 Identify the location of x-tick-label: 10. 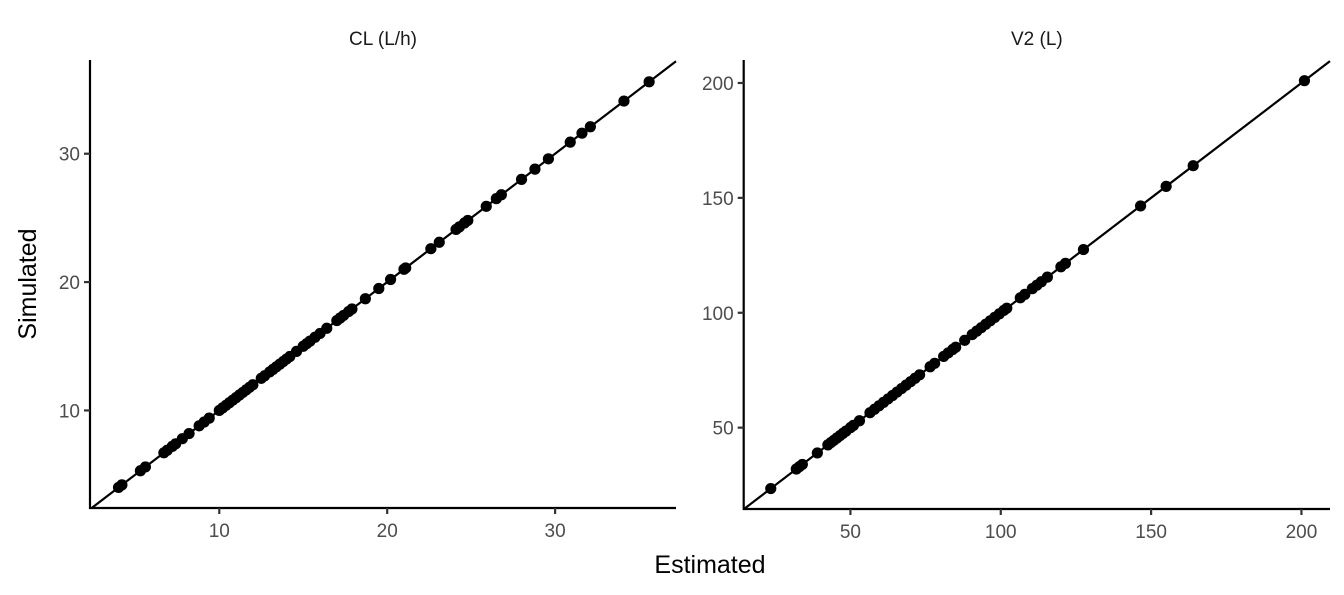
(219, 531).